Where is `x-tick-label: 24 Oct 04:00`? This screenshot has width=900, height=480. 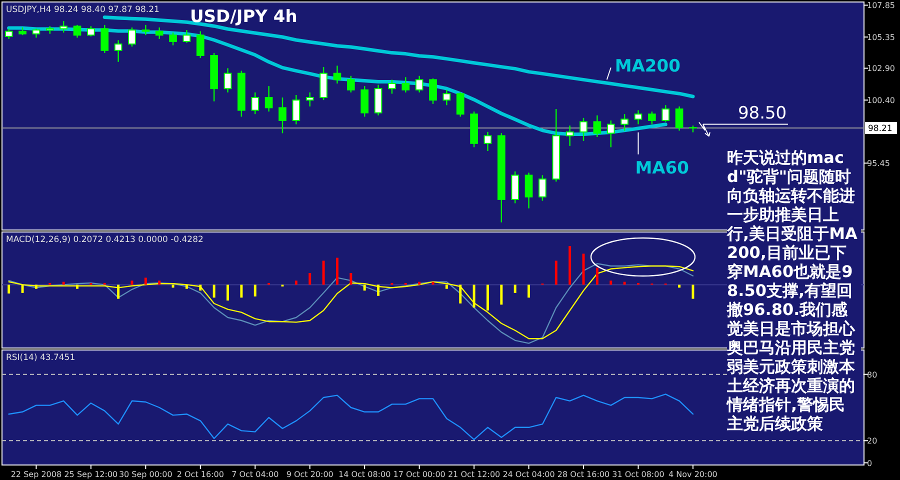 x-tick-label: 24 Oct 04:00 is located at coordinates (528, 474).